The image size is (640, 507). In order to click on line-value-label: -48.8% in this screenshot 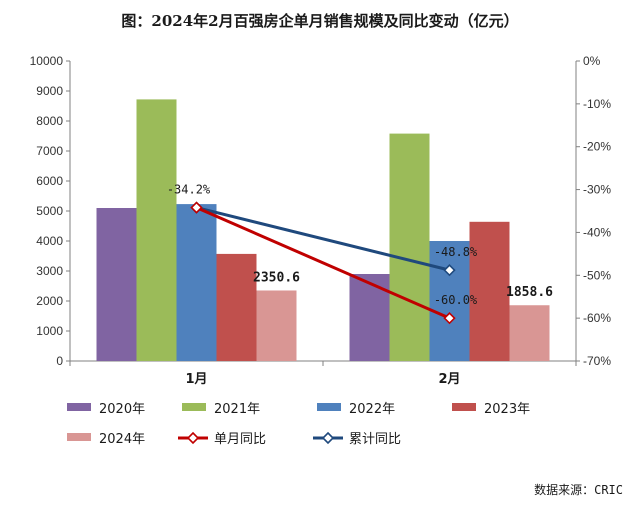, I will do `click(456, 252)`.